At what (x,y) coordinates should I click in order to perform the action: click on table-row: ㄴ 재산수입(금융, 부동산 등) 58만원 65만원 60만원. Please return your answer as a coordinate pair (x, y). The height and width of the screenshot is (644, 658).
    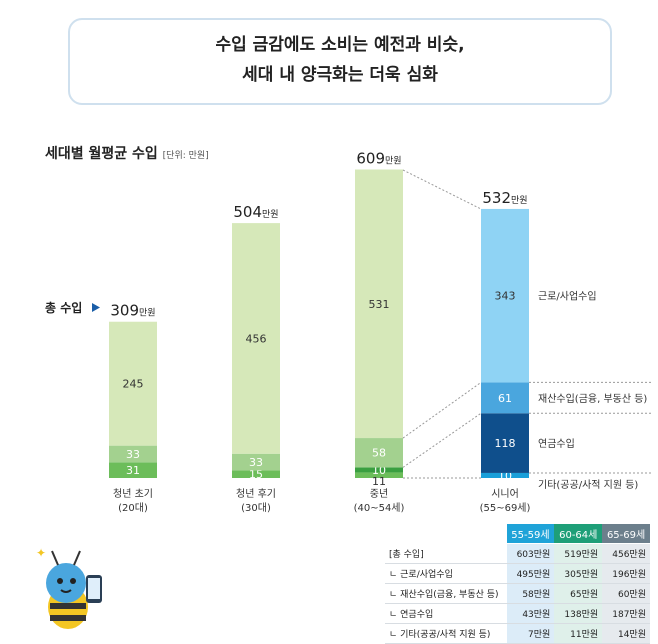
    Looking at the image, I should click on (517, 593).